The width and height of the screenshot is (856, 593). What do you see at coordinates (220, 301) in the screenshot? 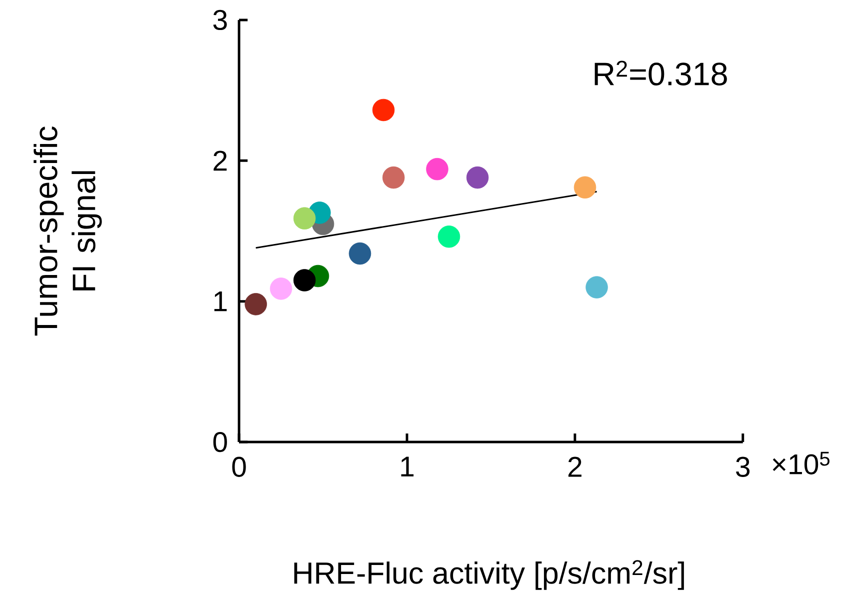
I see `y-tick-label: 1` at bounding box center [220, 301].